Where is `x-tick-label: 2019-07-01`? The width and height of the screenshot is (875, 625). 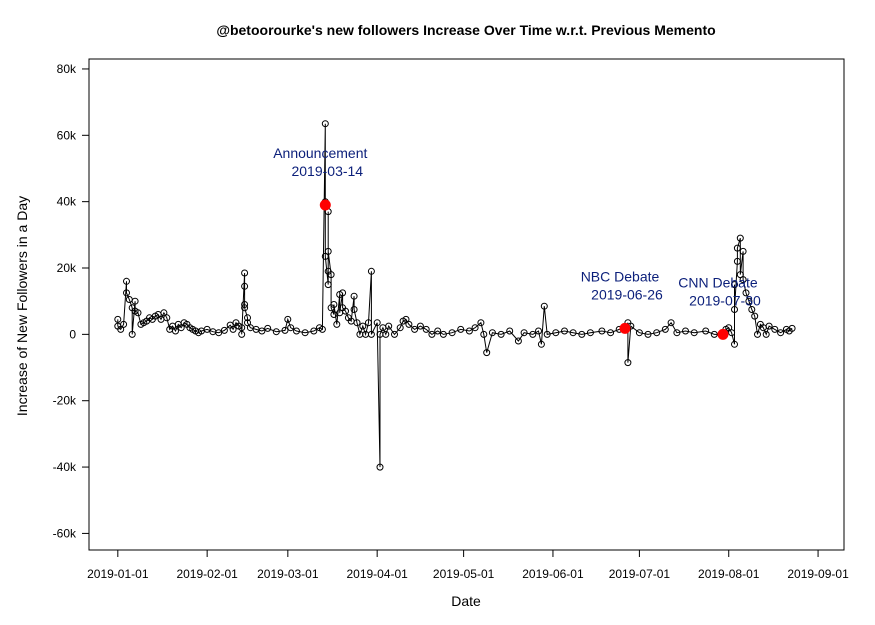
x-tick-label: 2019-07-01 is located at coordinates (640, 574).